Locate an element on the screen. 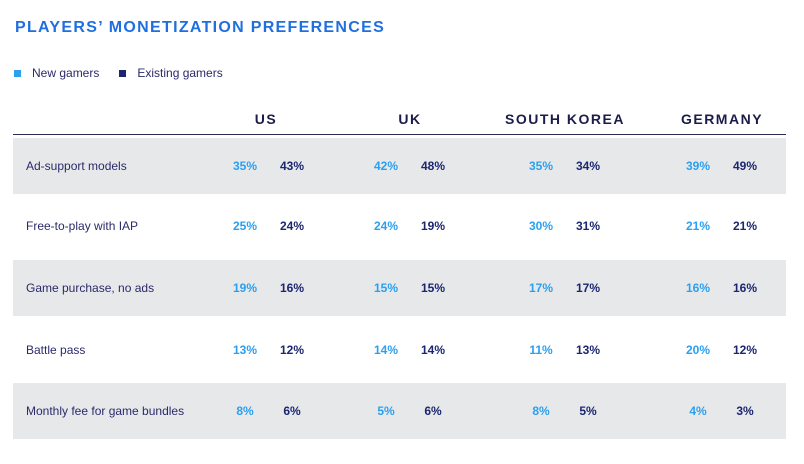 The image size is (804, 464). legend-item-new: New gamers is located at coordinates (56, 73).